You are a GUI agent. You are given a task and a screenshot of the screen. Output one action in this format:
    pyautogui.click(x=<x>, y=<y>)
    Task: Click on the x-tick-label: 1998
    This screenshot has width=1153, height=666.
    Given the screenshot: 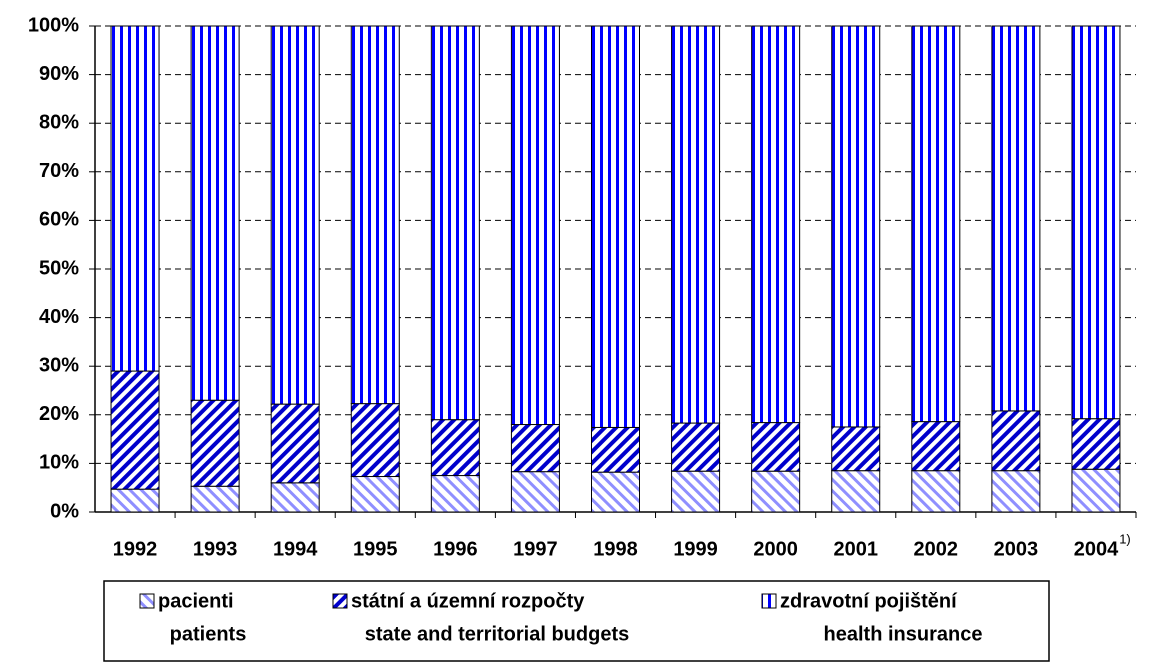 What is the action you would take?
    pyautogui.click(x=615, y=549)
    